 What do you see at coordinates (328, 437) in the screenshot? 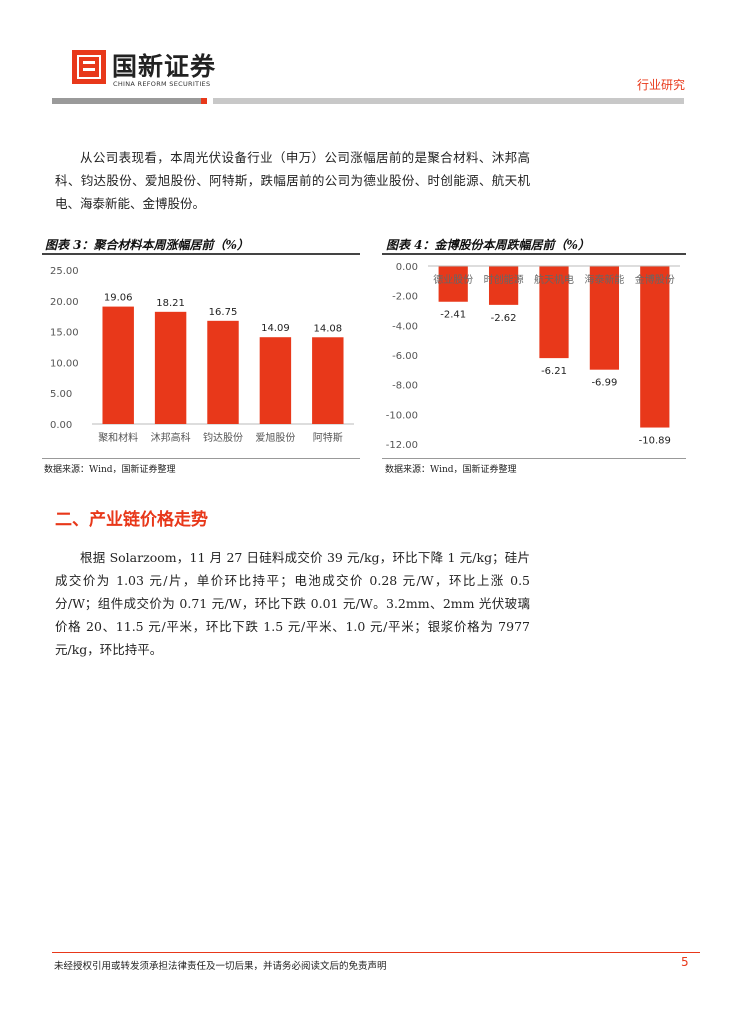
I see `x-tick-label: 阿特斯` at bounding box center [328, 437].